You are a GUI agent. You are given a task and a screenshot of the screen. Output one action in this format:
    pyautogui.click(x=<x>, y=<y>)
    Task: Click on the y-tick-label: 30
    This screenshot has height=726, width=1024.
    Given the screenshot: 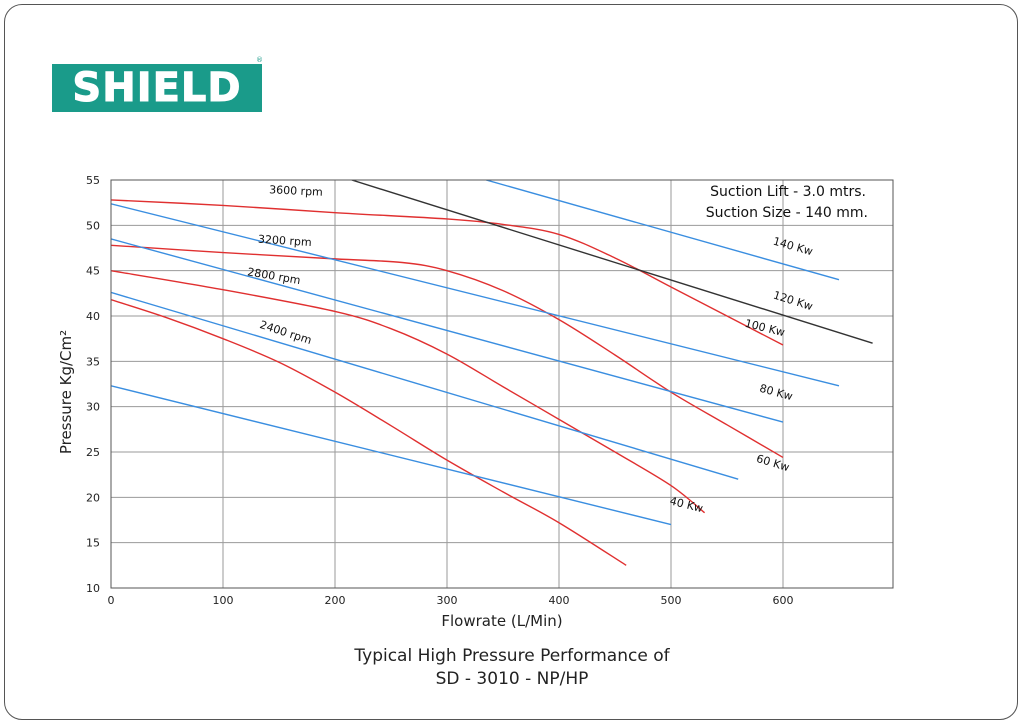 What is the action you would take?
    pyautogui.click(x=93, y=407)
    